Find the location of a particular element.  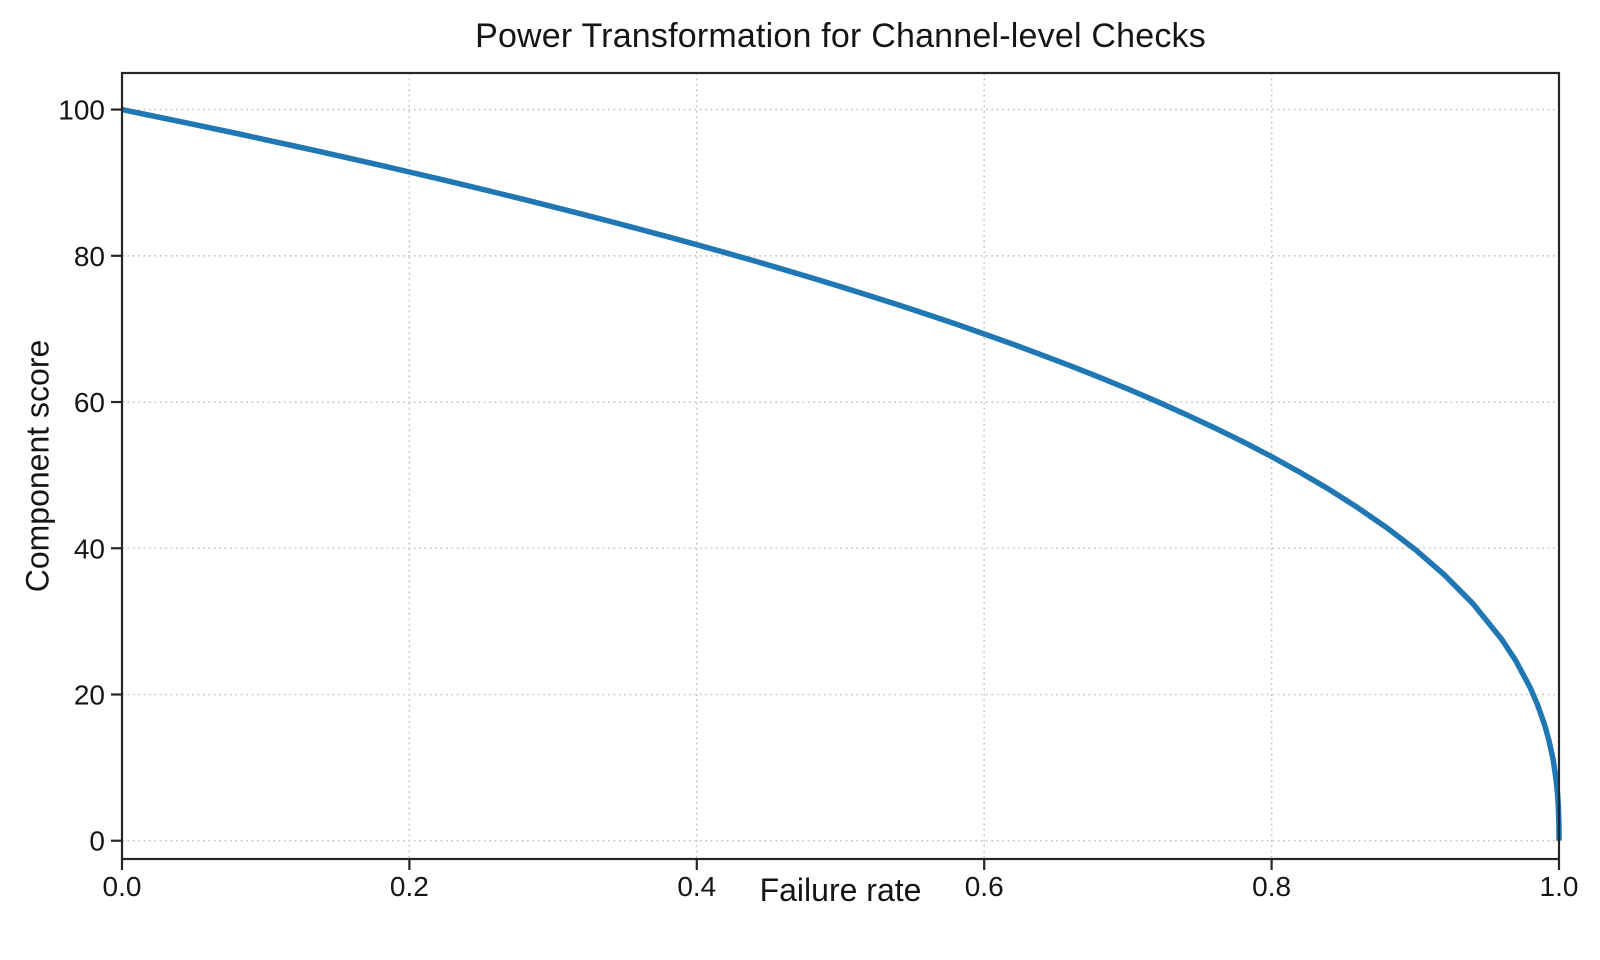

y-tick-label-0: 0 is located at coordinates (97, 841).